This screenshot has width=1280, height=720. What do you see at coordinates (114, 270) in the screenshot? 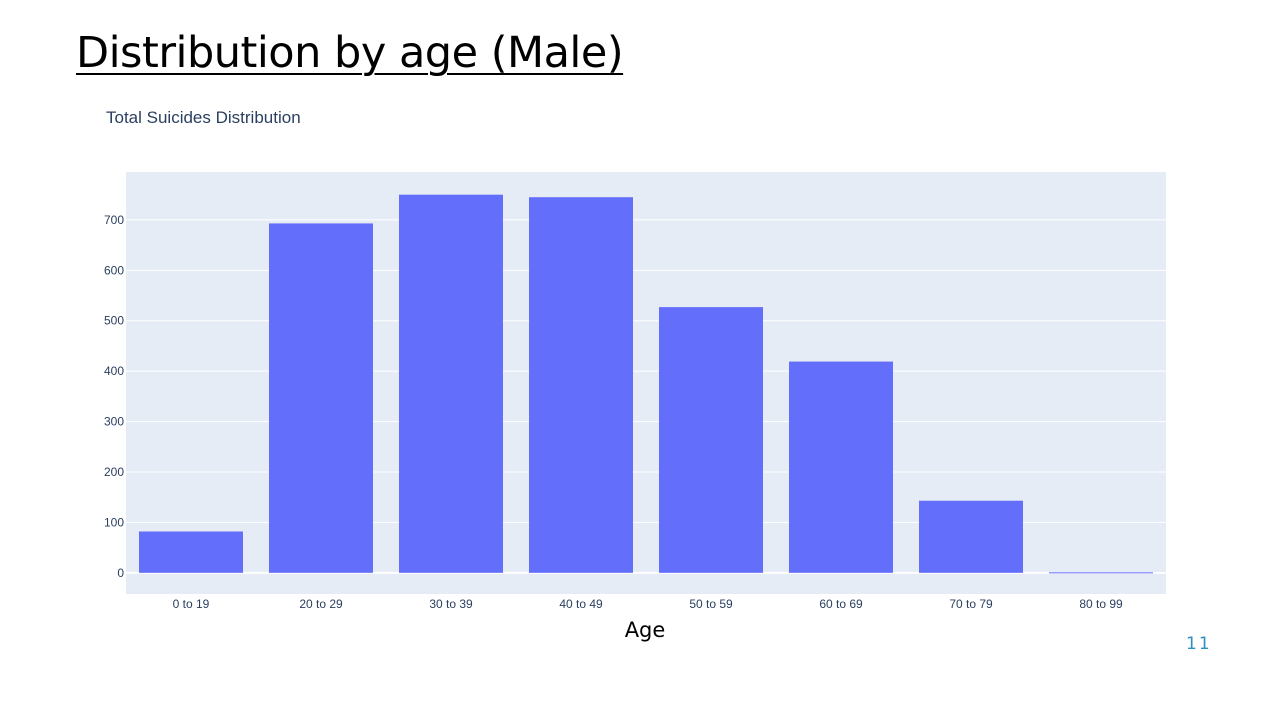
I see `y-tick-label: 600` at bounding box center [114, 270].